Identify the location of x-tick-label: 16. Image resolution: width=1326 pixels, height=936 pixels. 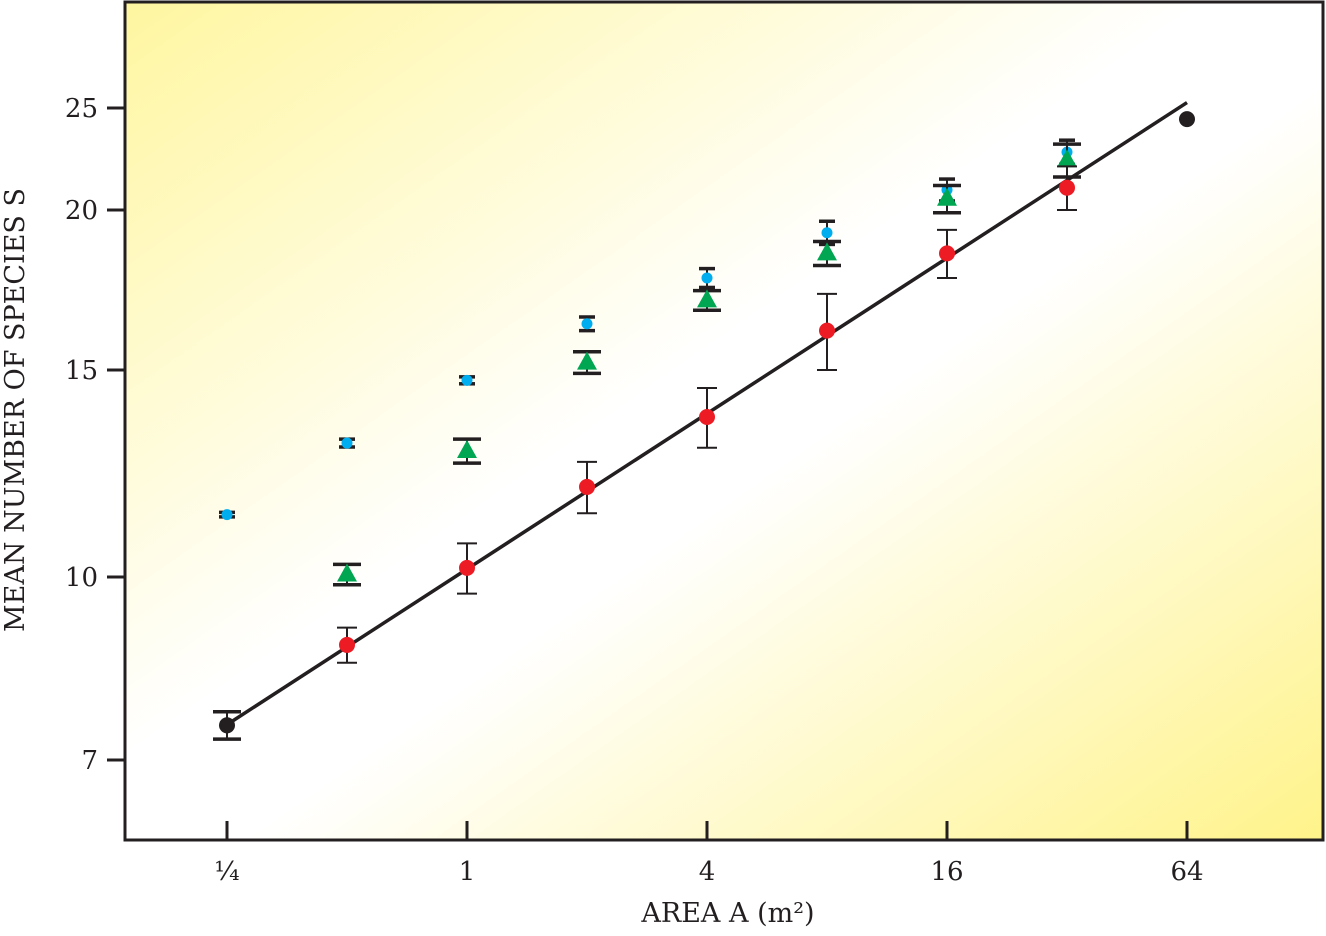
(946, 872).